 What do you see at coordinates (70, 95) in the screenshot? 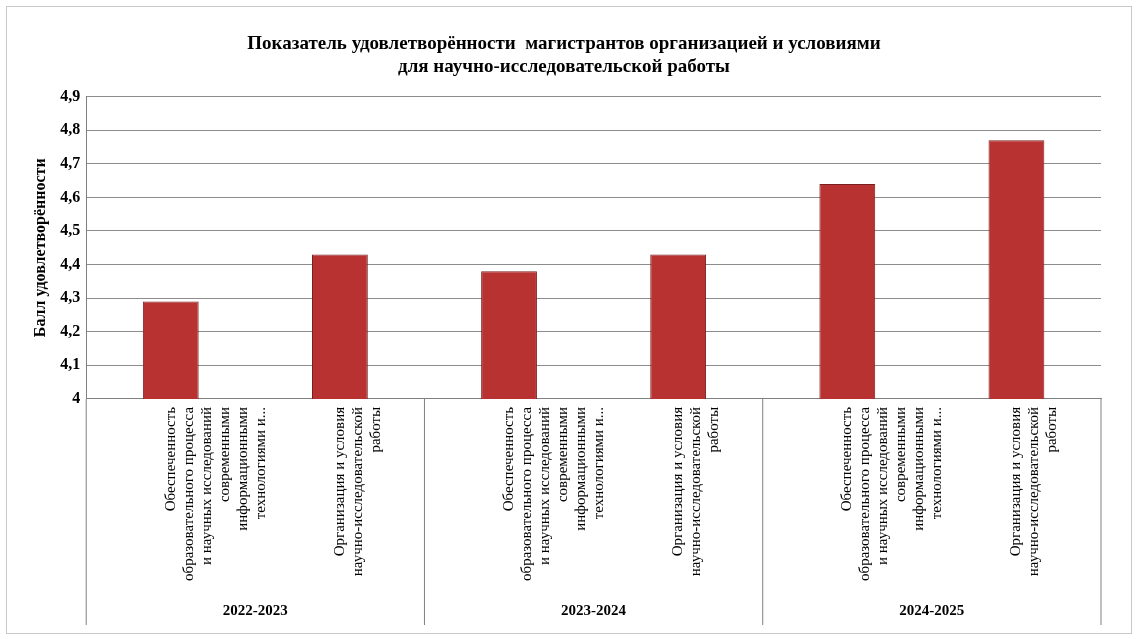
I see `y-tick-label: 4,9` at bounding box center [70, 95].